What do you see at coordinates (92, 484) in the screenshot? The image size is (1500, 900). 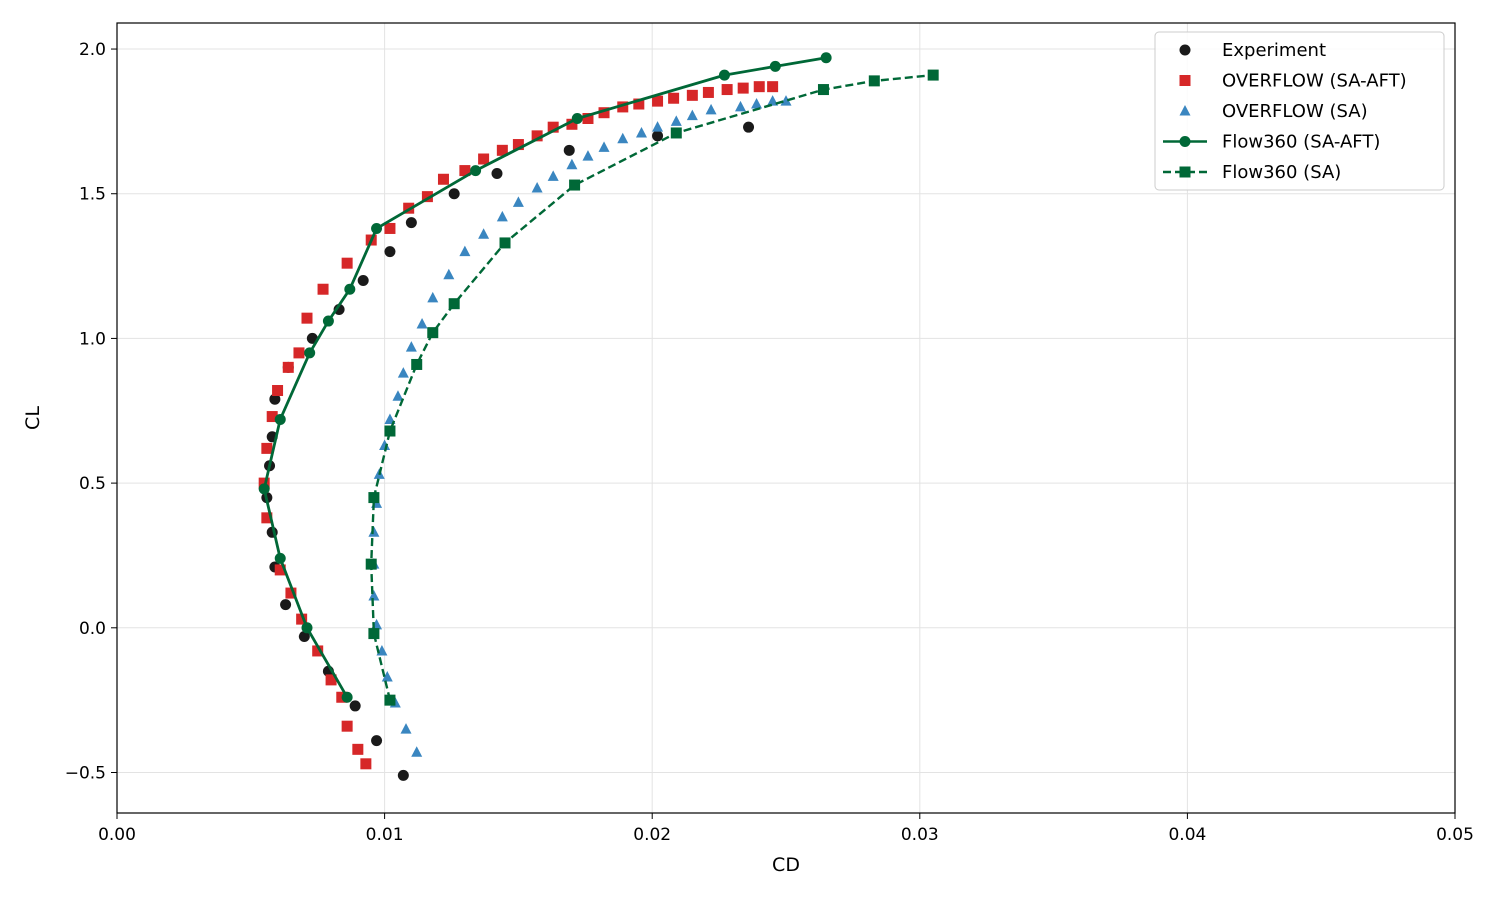 I see `y-tick-label: 0.5` at bounding box center [92, 484].